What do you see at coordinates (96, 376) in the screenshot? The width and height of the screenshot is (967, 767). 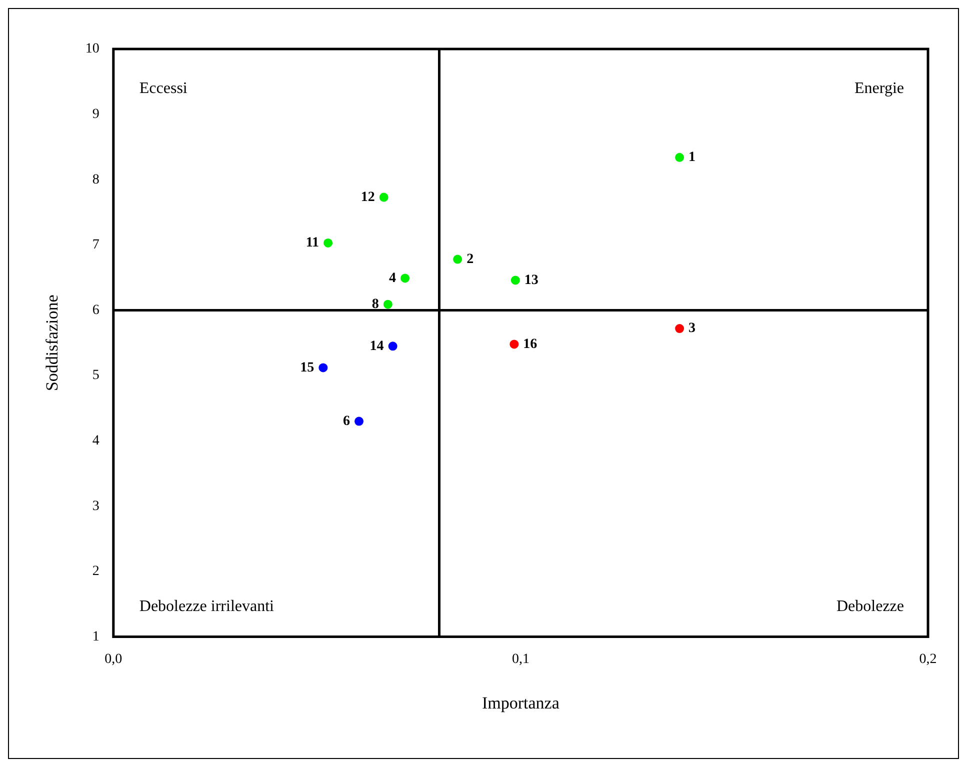 I see `y-tick-label: 5` at bounding box center [96, 376].